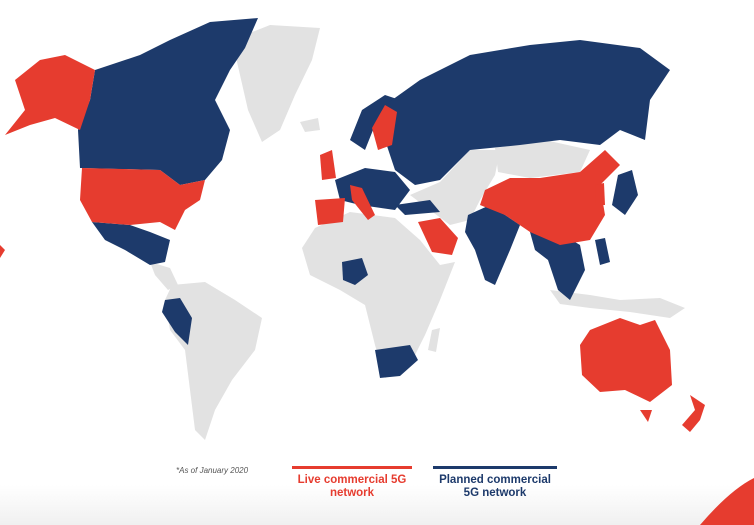 The width and height of the screenshot is (754, 525). What do you see at coordinates (352, 486) in the screenshot?
I see `legend-live-label: Live commercial 5G network` at bounding box center [352, 486].